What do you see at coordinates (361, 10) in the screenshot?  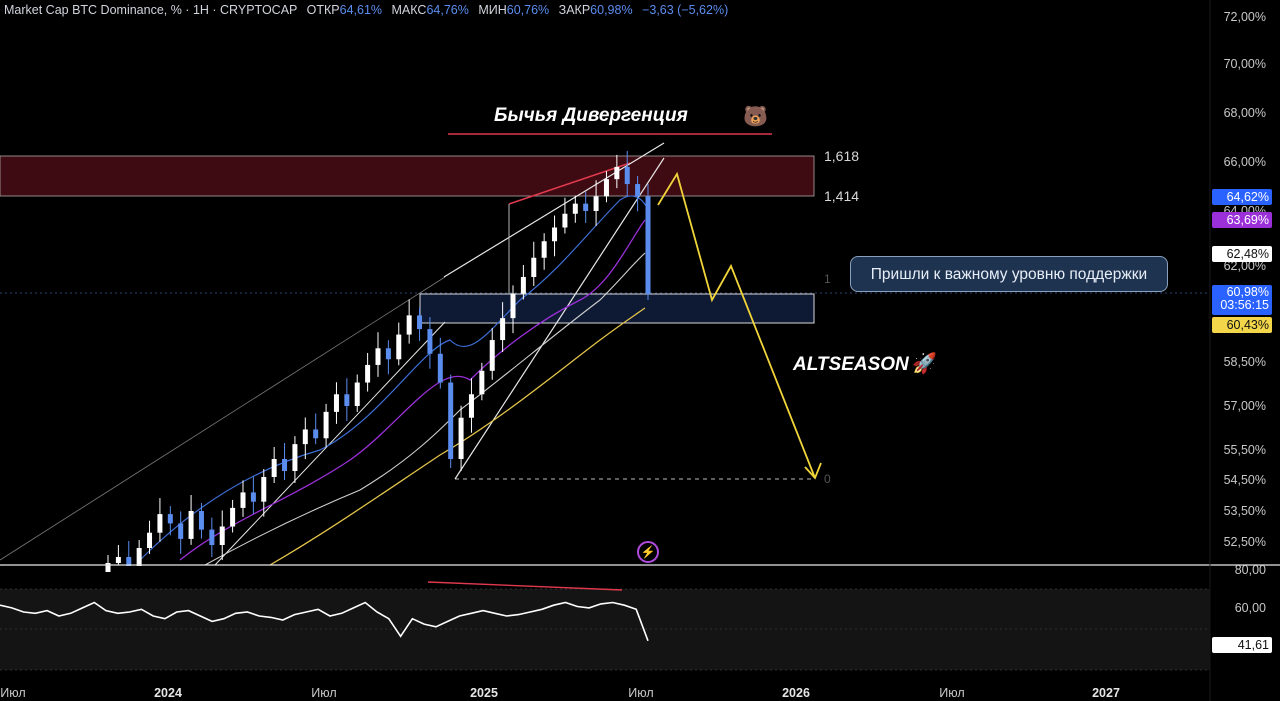 I see `open-value: 64,61%` at bounding box center [361, 10].